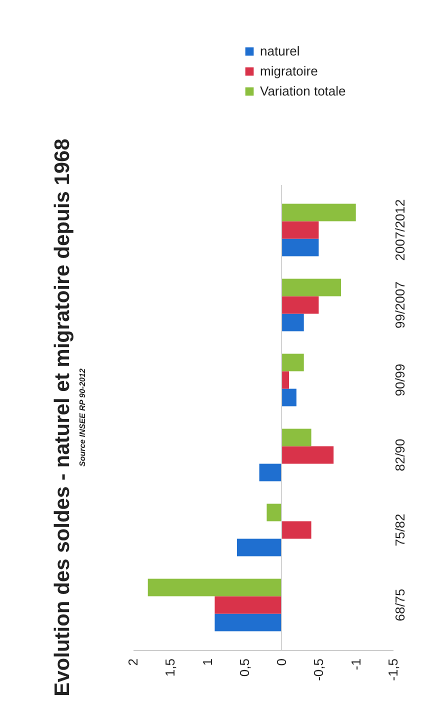 This screenshot has width=438, height=720. I want to click on y-tick-label: 68/75, so click(400, 605).